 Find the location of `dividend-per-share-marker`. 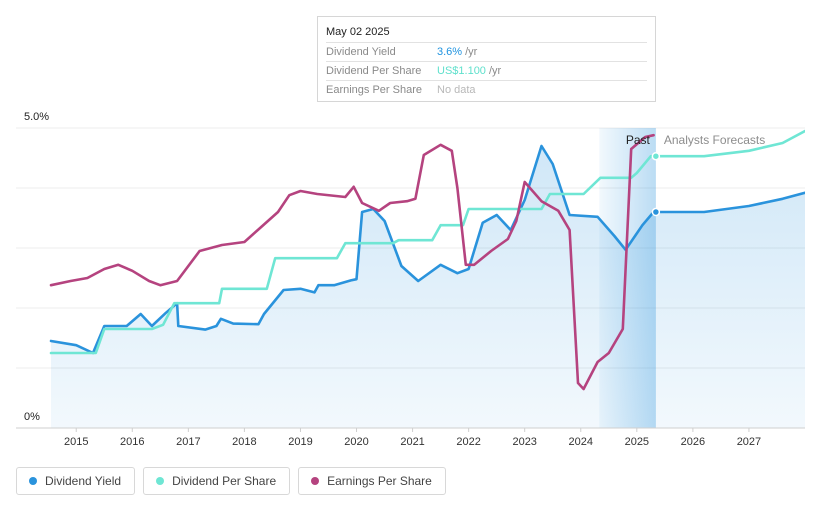

dividend-per-share-marker is located at coordinates (656, 156).